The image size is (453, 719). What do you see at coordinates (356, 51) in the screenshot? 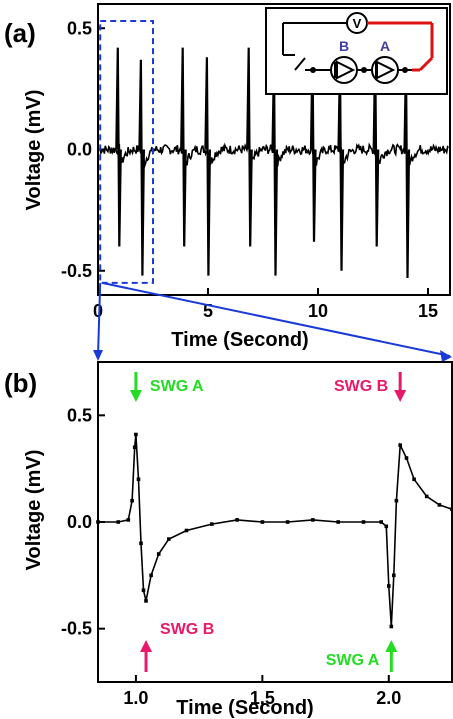
I see `circuit-inset: V B A` at bounding box center [356, 51].